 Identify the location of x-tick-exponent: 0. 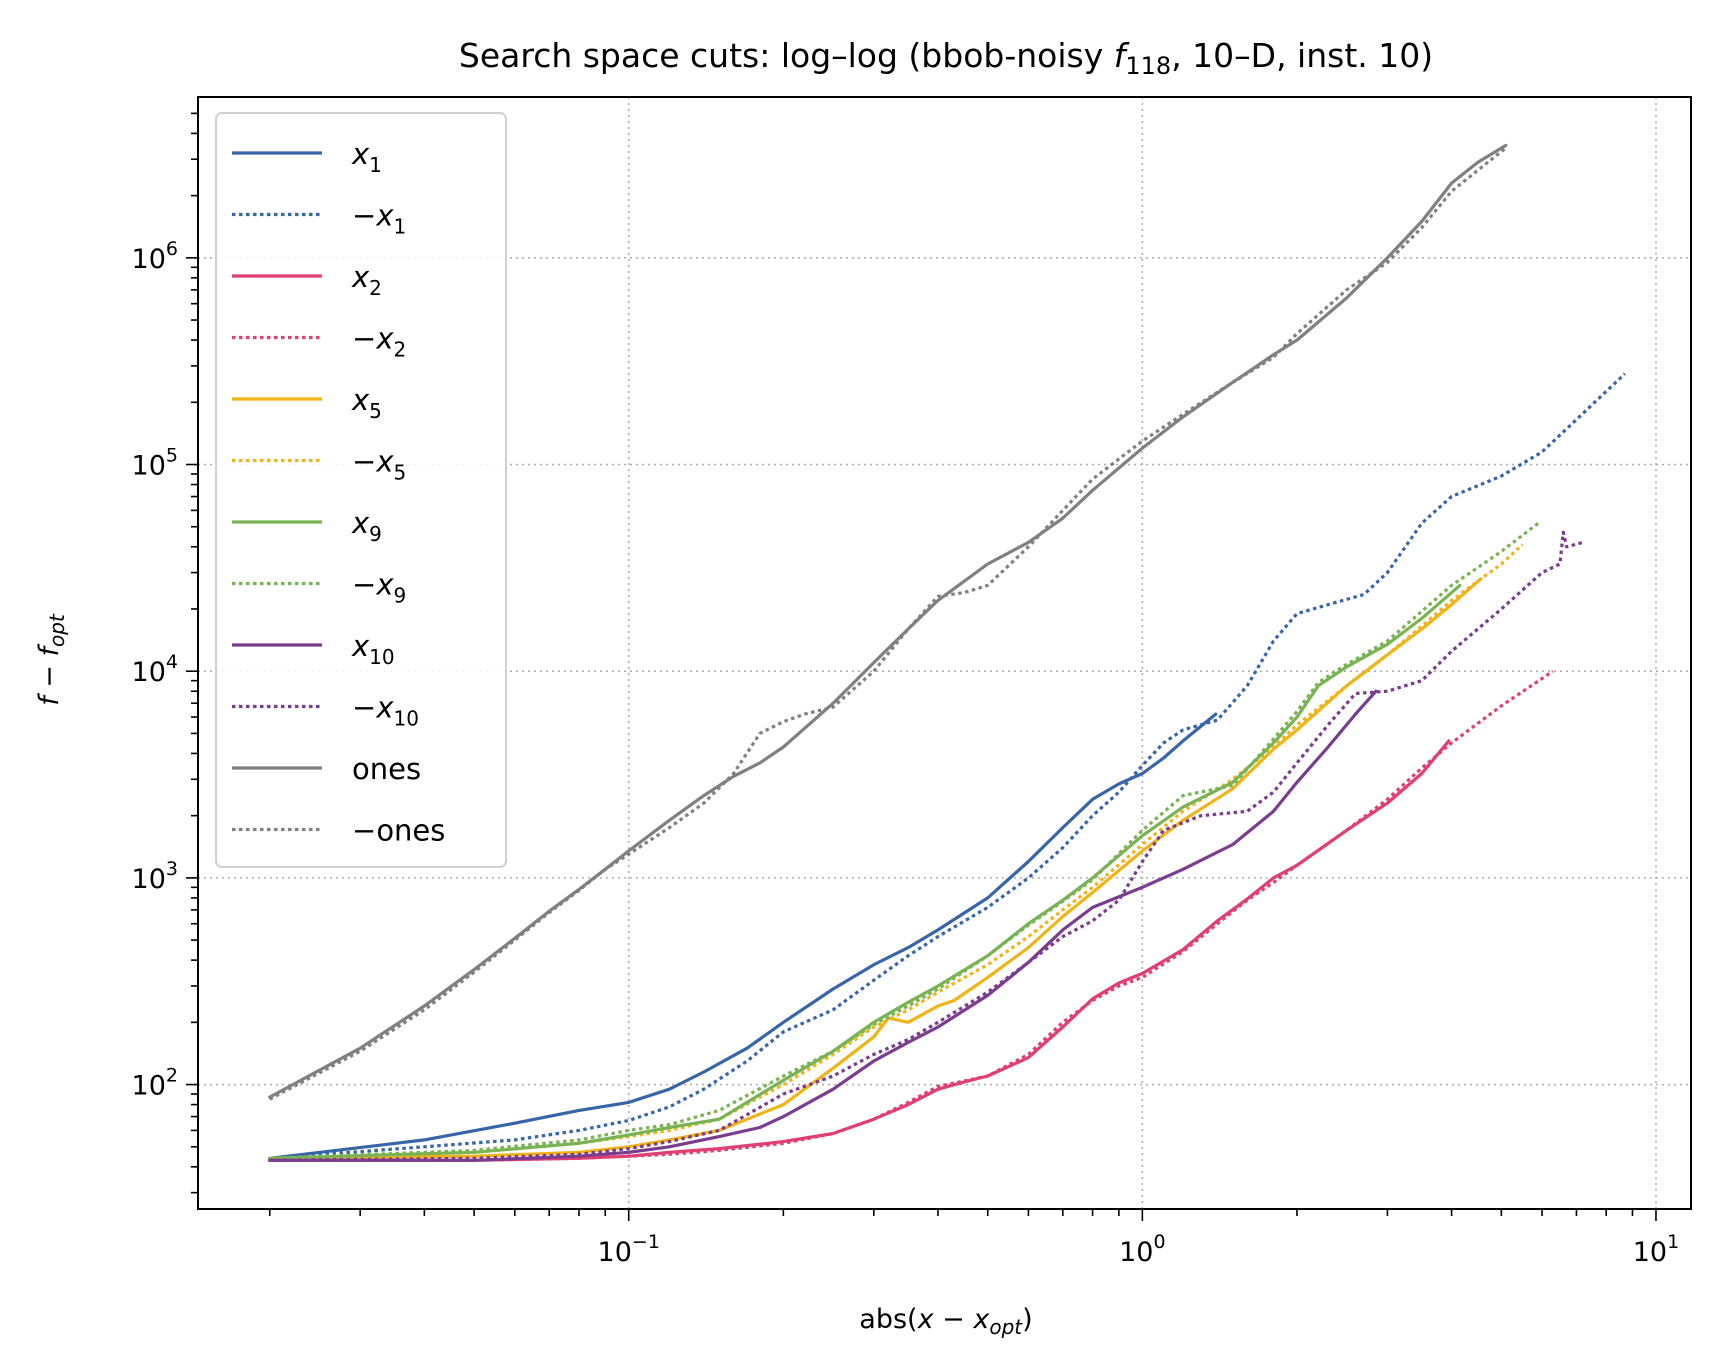
(1159, 1242).